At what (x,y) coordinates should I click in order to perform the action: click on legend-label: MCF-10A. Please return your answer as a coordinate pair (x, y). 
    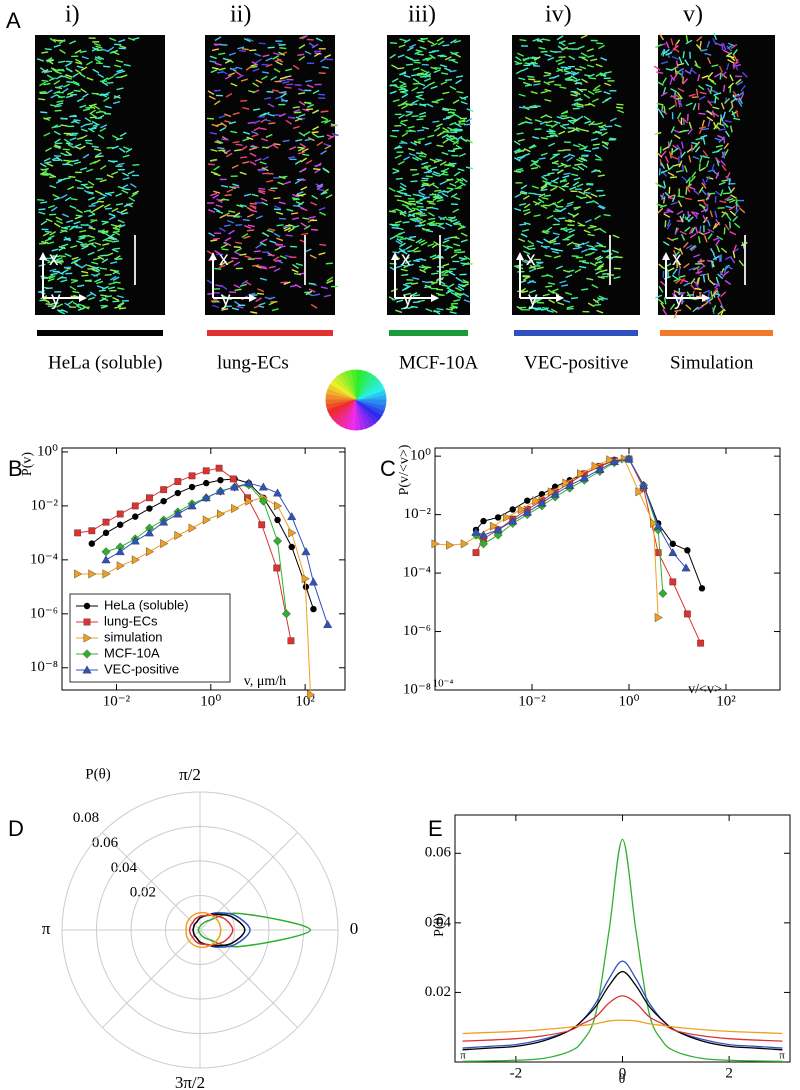
    Looking at the image, I should click on (132, 652).